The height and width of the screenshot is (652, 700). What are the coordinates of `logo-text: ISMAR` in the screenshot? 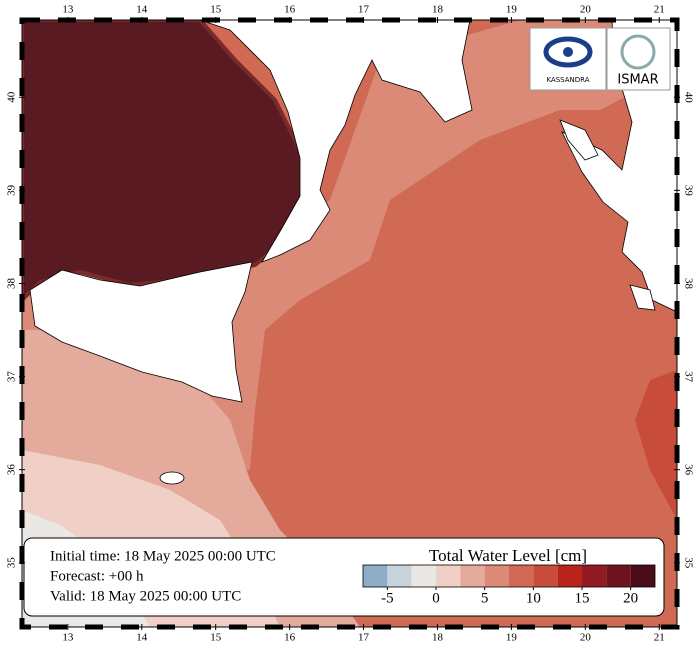 It's located at (637, 80).